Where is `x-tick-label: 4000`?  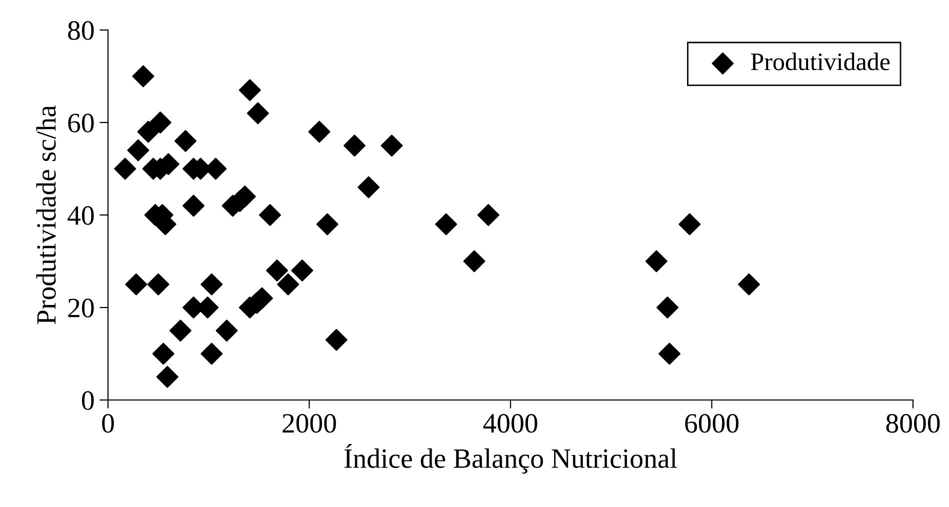
x-tick-label: 4000 is located at coordinates (510, 423).